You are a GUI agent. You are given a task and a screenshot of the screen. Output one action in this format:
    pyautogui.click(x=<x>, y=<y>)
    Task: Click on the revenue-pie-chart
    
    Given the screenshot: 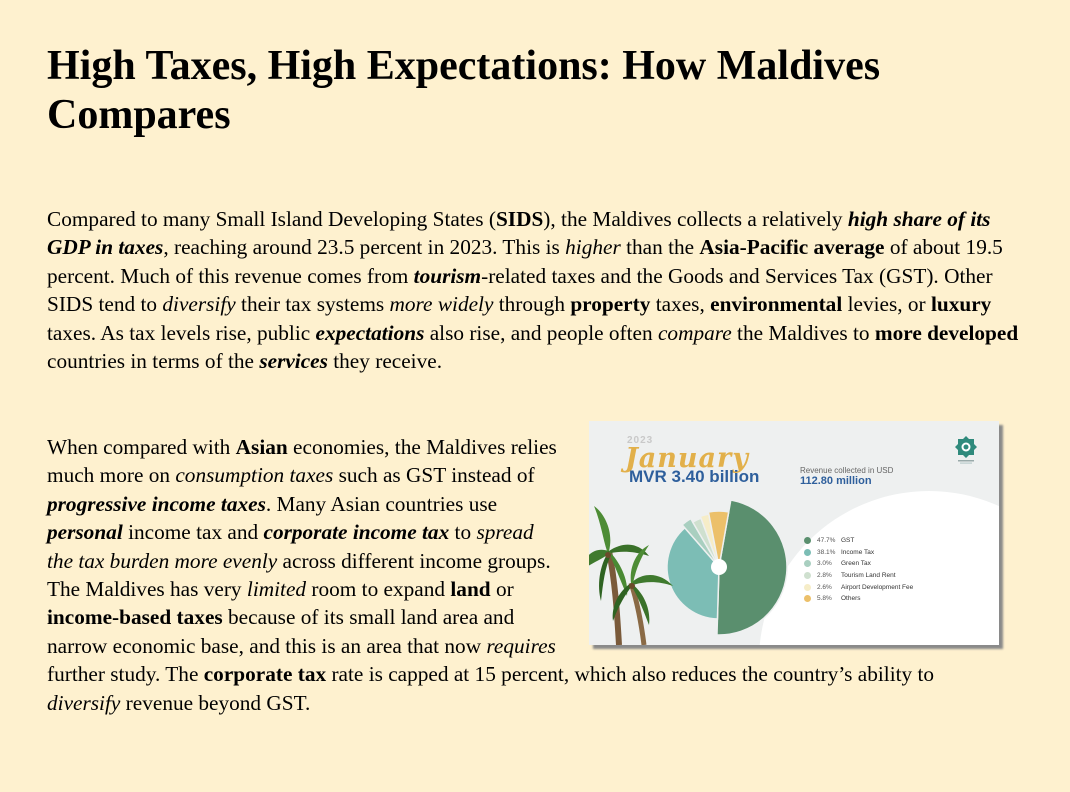 What is the action you would take?
    pyautogui.click(x=727, y=568)
    